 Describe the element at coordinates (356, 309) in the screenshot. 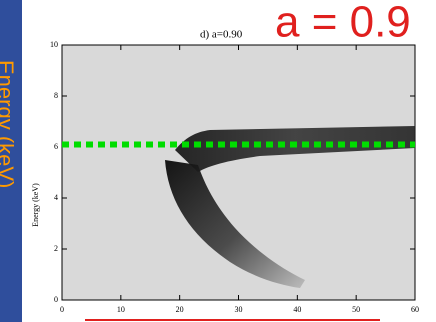

I see `x-tick-label: 50` at that location.